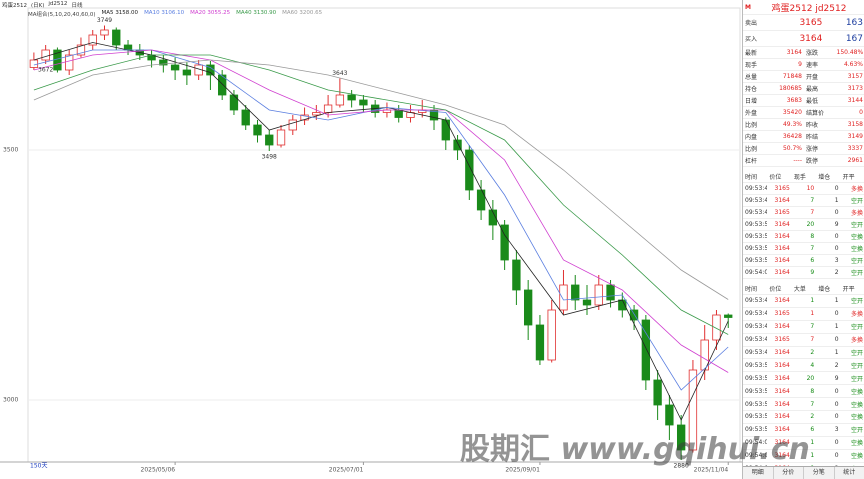  Describe the element at coordinates (756, 272) in the screenshot. I see `cell: 09:54:02` at that location.